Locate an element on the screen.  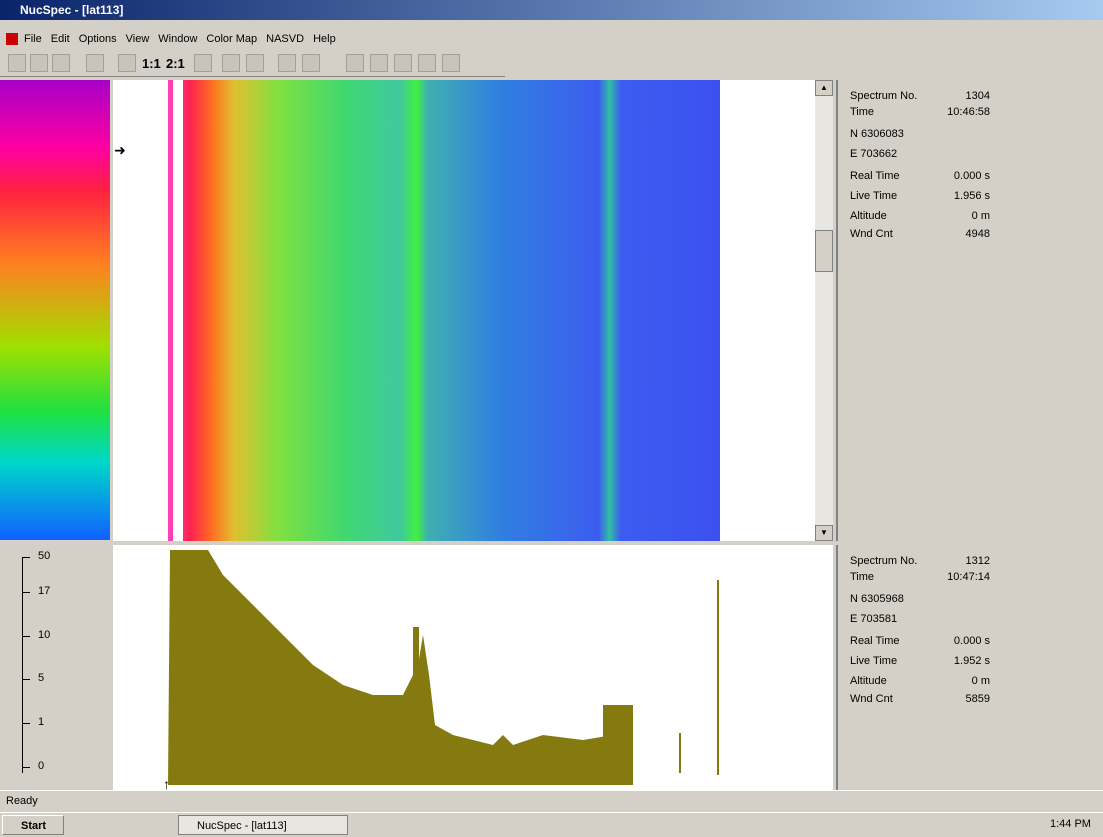
info-row: N 6306083 is located at coordinates (920, 135).